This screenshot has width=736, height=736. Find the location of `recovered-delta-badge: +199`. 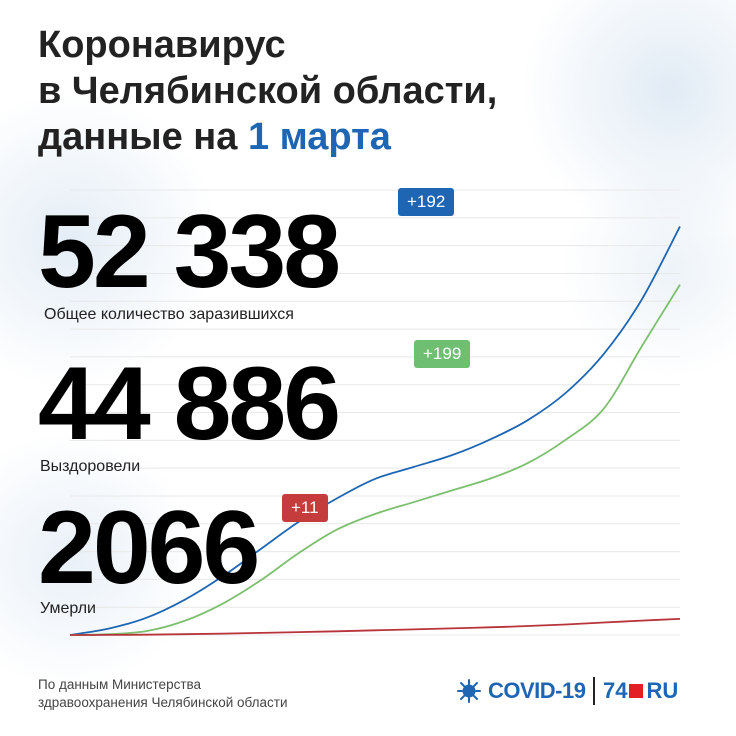

recovered-delta-badge: +199 is located at coordinates (442, 354).